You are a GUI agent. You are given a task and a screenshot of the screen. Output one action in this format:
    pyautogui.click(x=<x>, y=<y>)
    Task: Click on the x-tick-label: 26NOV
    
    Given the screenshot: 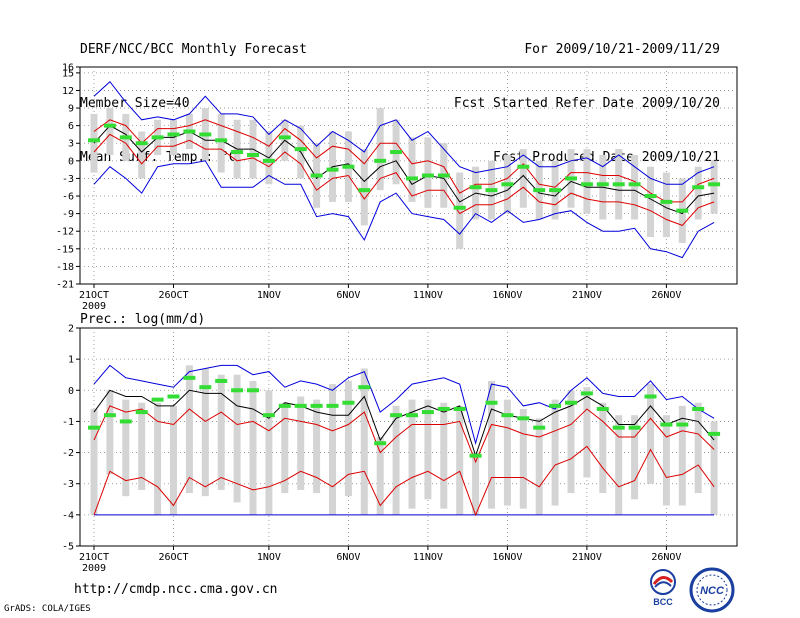 What is the action you would take?
    pyautogui.click(x=666, y=295)
    